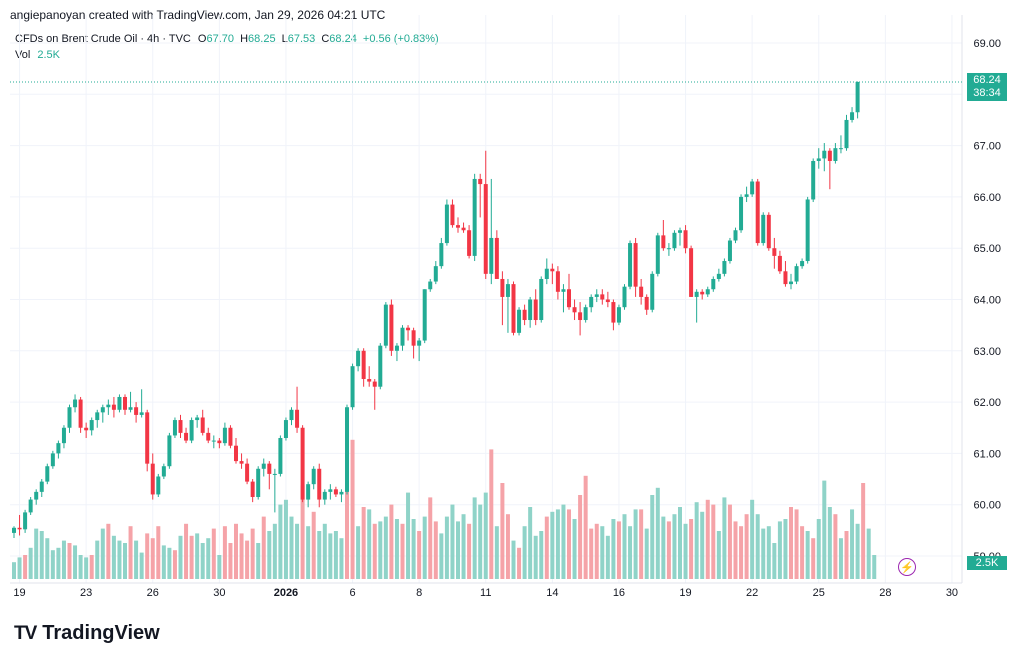 This screenshot has width=1024, height=661. What do you see at coordinates (103, 39) in the screenshot?
I see `symbol-name: CFDs on Brent Crude Oil · 4h · TVC` at bounding box center [103, 39].